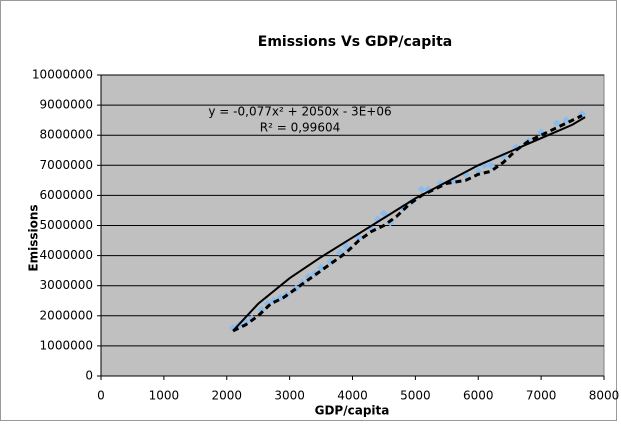  I want to click on x-tick-label: 1000, so click(164, 396).